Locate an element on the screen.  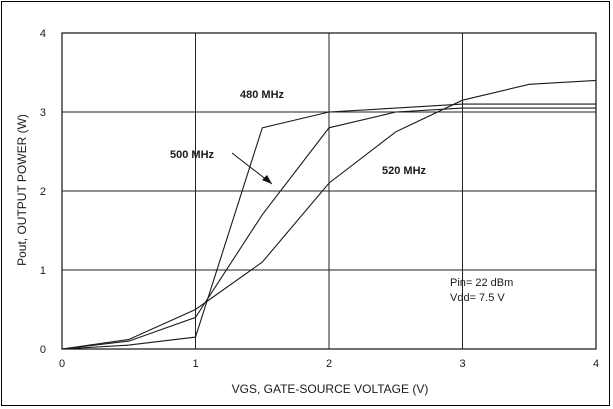
x-tick-label: 2 is located at coordinates (329, 364).